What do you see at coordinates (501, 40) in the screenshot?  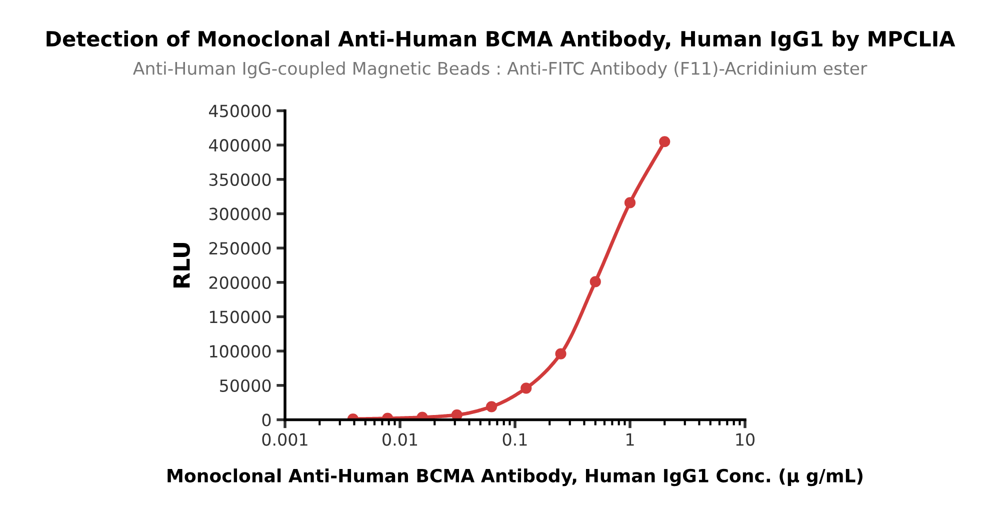 I see `chart-title: Detection of Monoclonal Anti-Human BCMA Antibody, Human IgG1 by MPCLIA` at bounding box center [501, 40].